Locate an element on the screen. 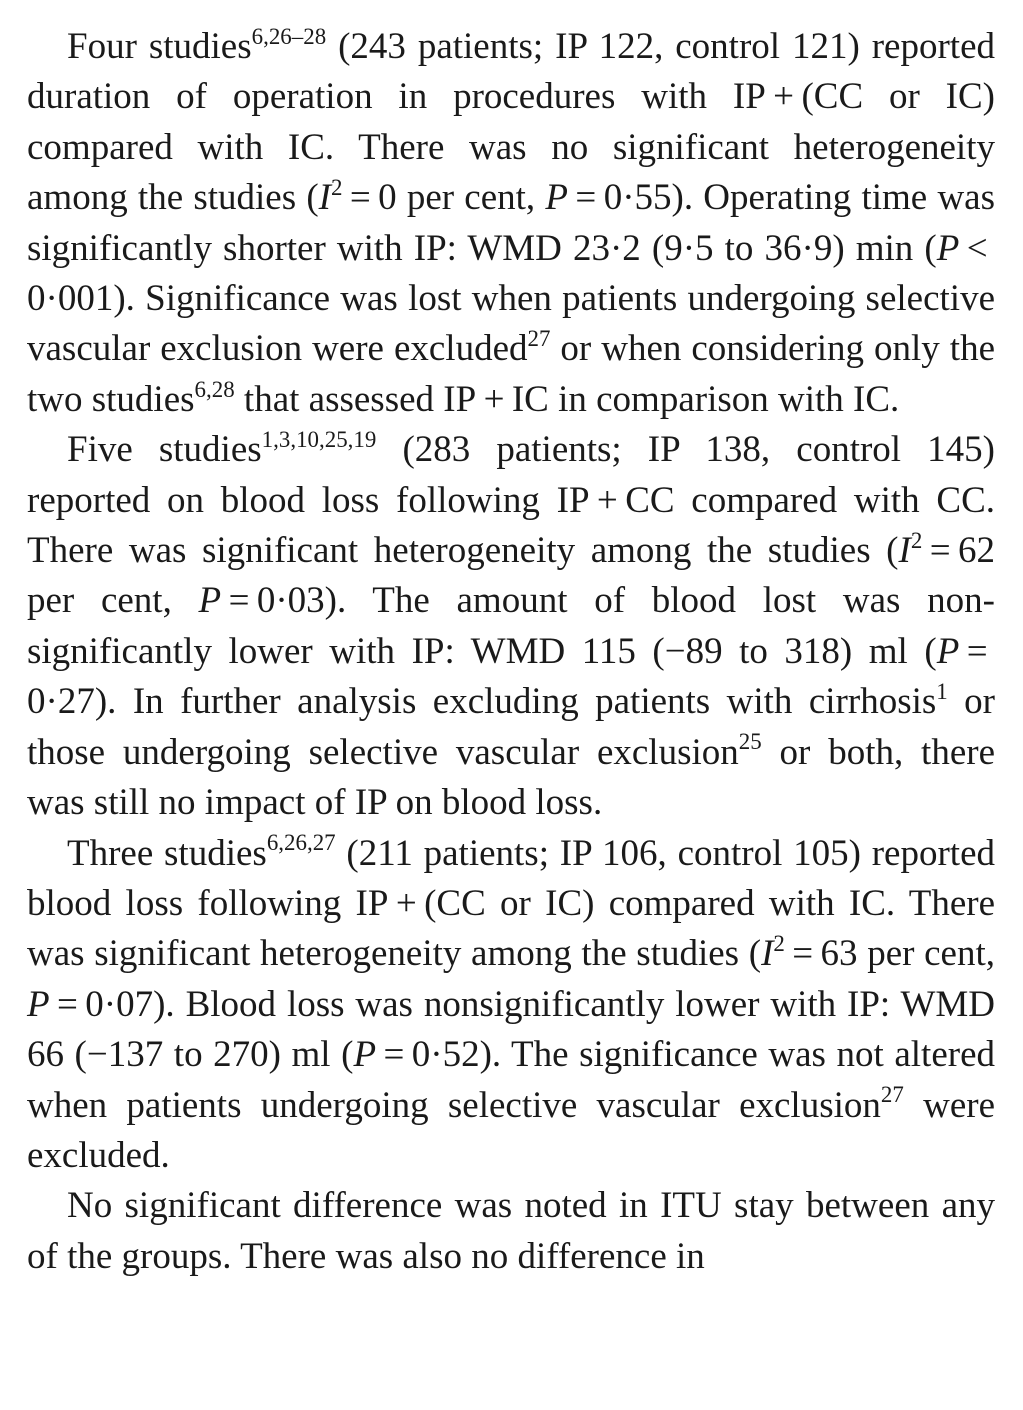  citation-superscript: 6,28 is located at coordinates (214, 389).